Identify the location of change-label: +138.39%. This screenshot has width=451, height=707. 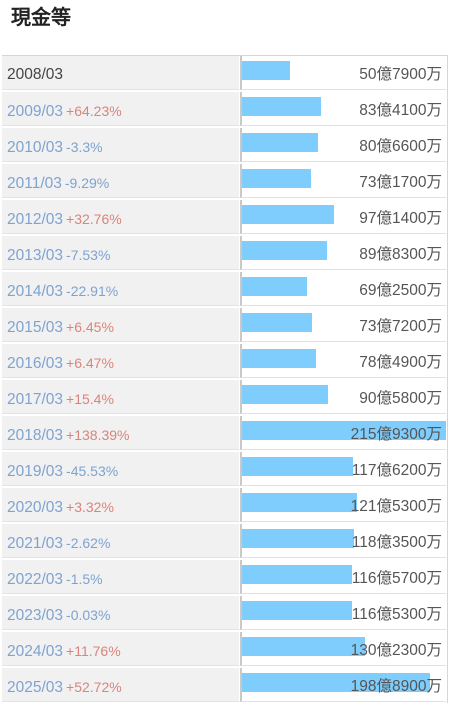
(98, 435).